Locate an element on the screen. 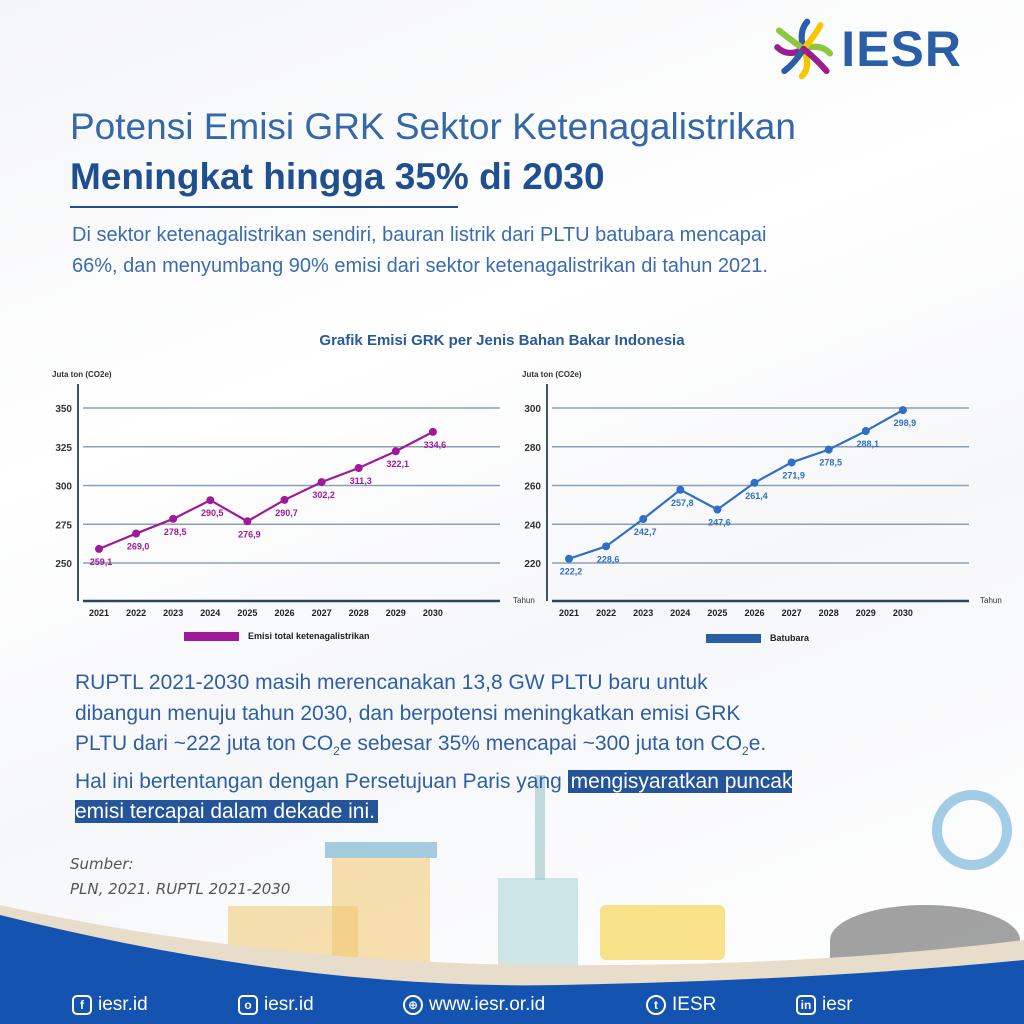 The height and width of the screenshot is (1024, 1024). chart2-data-label: 242,7 is located at coordinates (645, 532).